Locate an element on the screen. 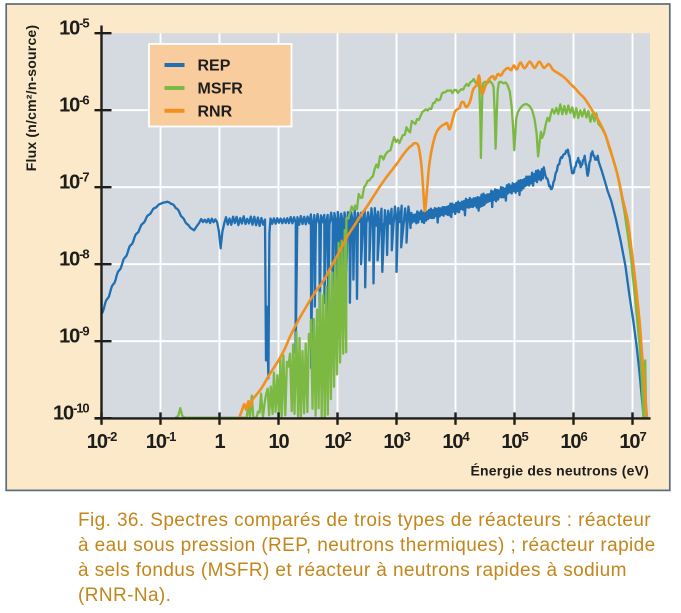 This screenshot has width=681, height=613. svg-text: 10⁴ is located at coordinates (456, 441).